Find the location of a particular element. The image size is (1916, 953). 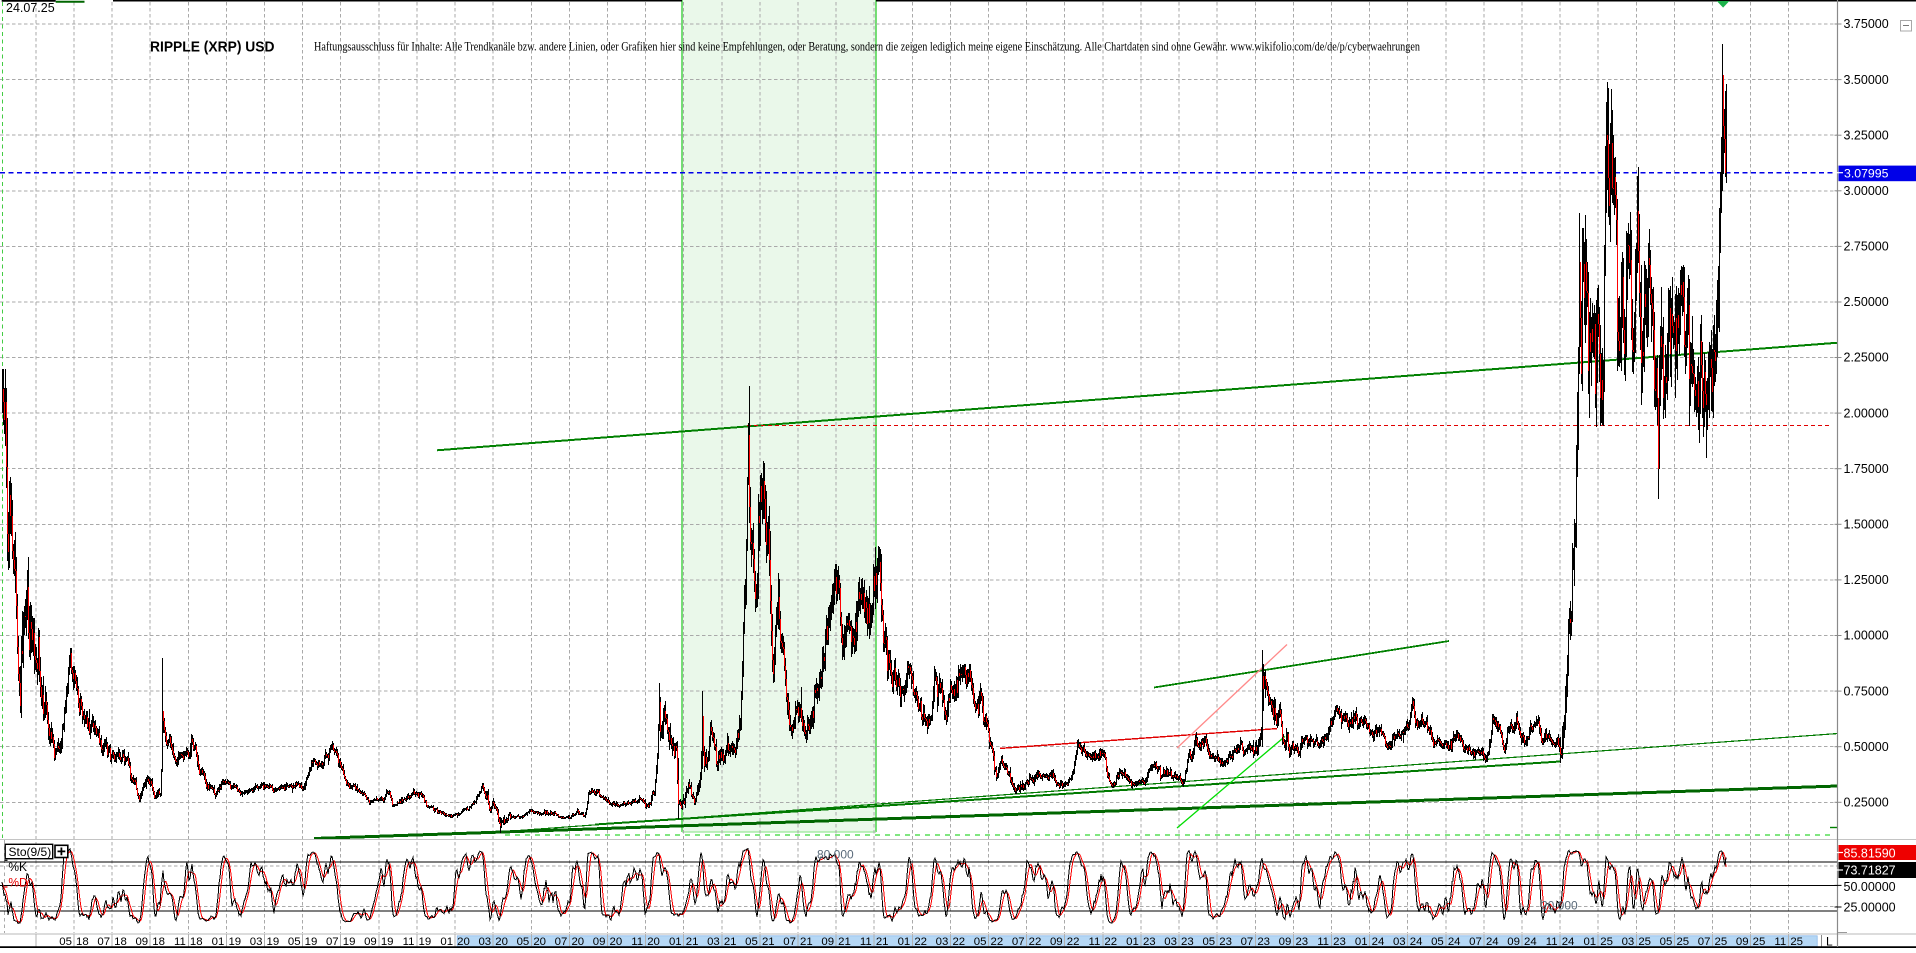

svg-text: Sto(9/5) is located at coordinates (30, 852).